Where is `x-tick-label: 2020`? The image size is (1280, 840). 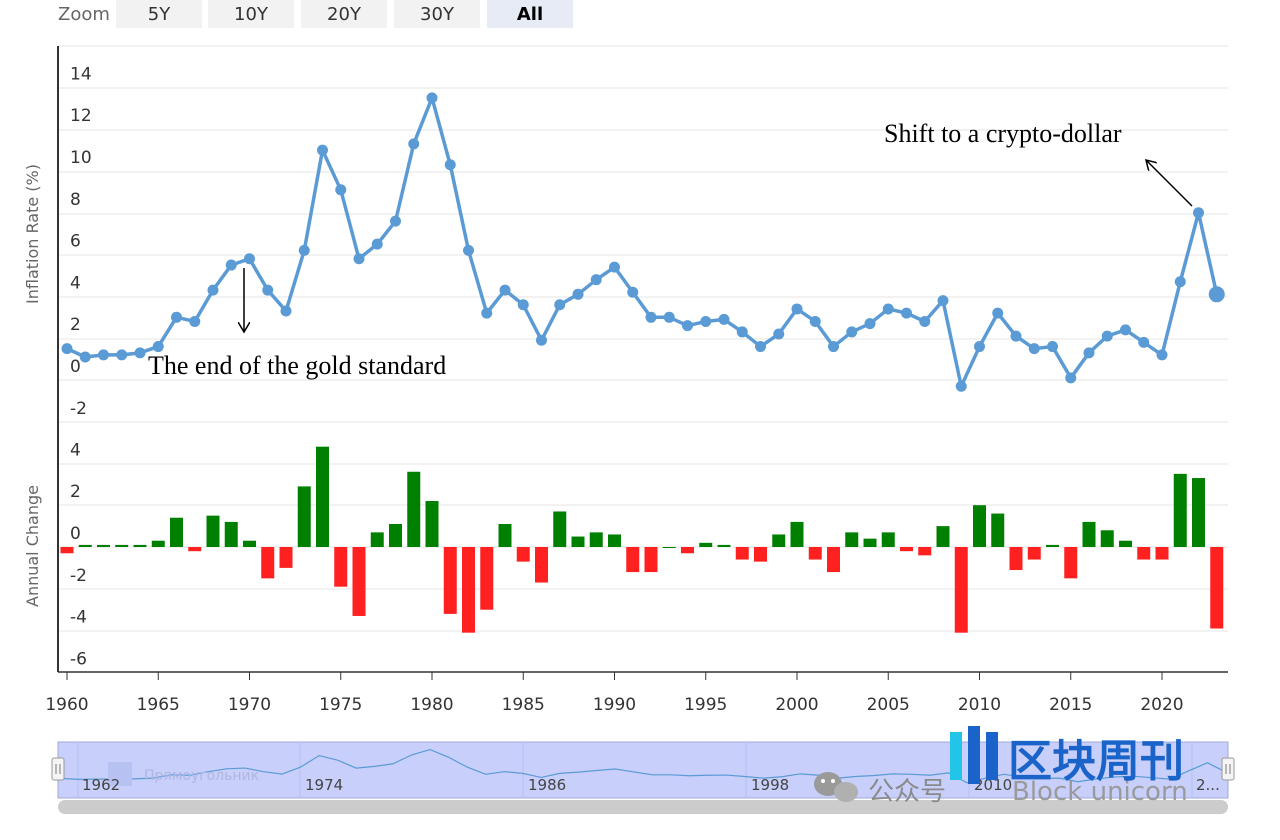 x-tick-label: 2020 is located at coordinates (1161, 705).